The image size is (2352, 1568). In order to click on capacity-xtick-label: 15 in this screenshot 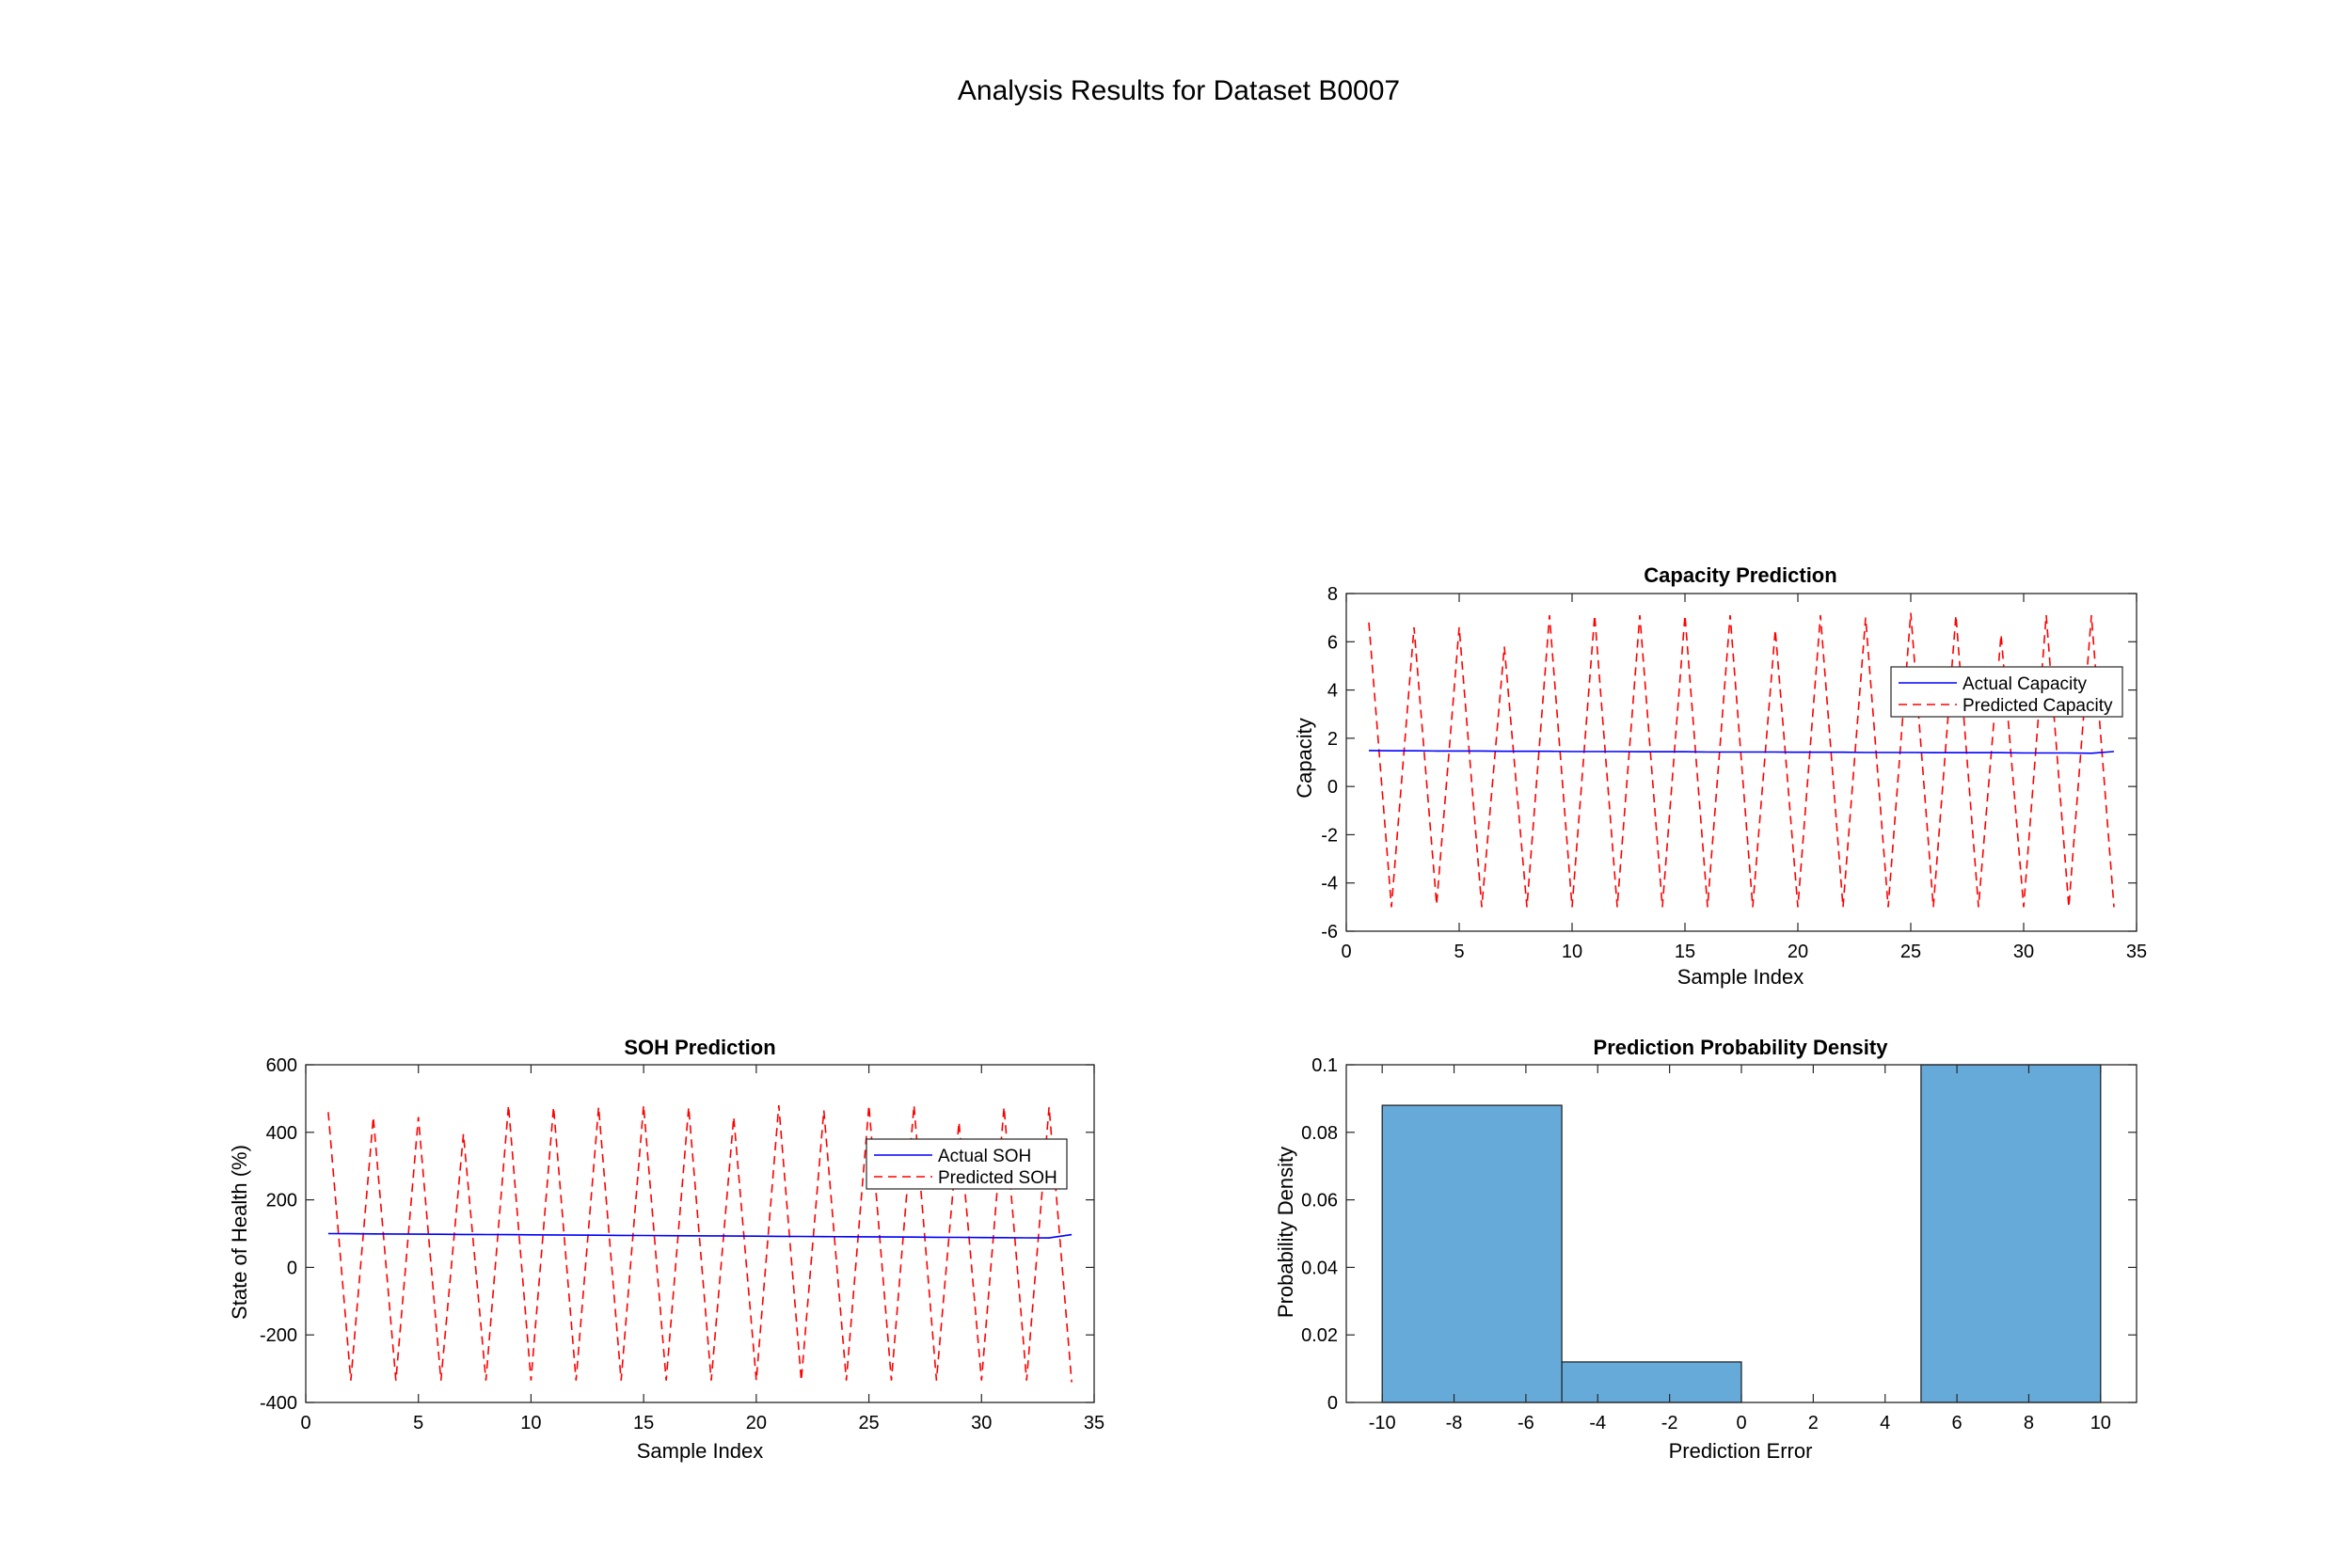, I will do `click(1685, 952)`.